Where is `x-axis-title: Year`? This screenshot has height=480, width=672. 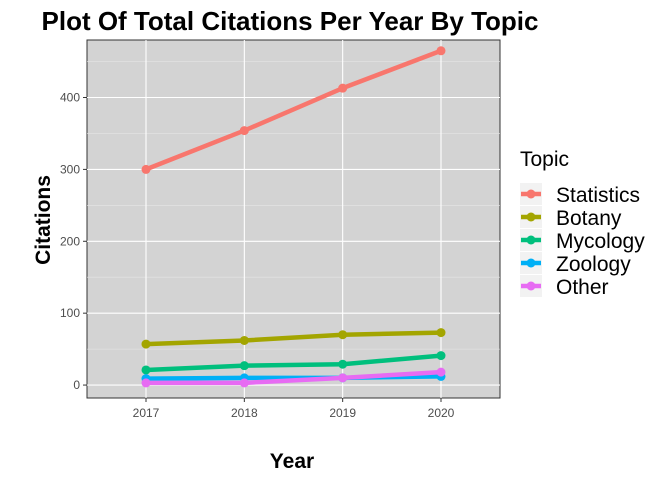
x-axis-title: Year is located at coordinates (292, 461).